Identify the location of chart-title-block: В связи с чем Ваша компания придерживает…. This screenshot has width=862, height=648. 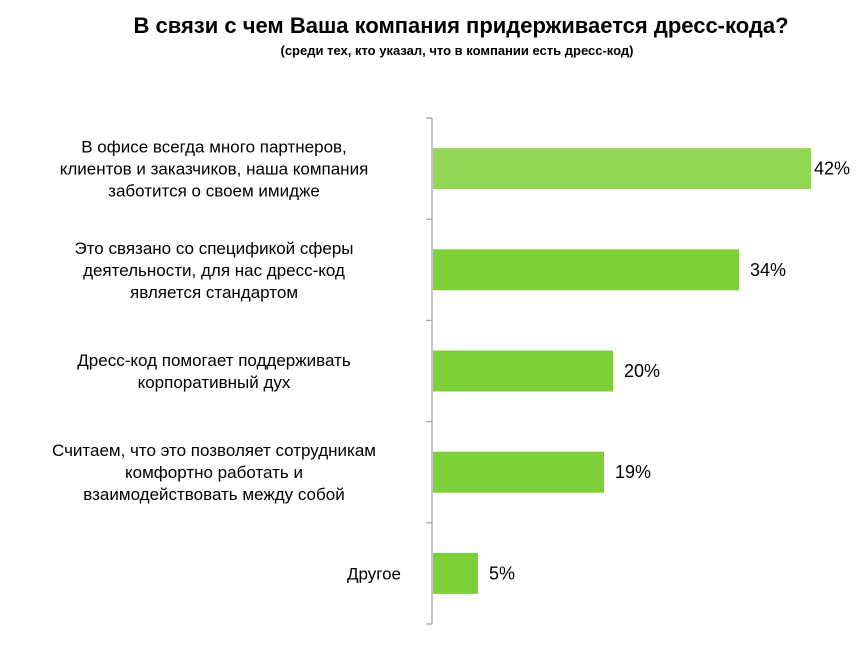
(431, 35).